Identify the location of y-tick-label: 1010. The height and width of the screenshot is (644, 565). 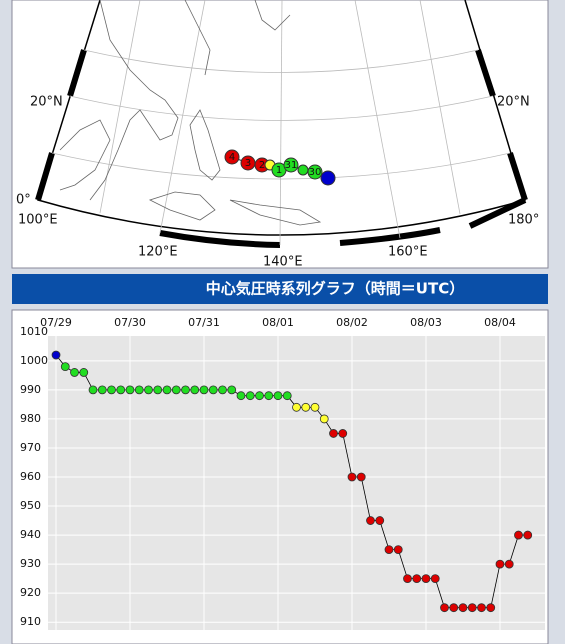
(34, 331).